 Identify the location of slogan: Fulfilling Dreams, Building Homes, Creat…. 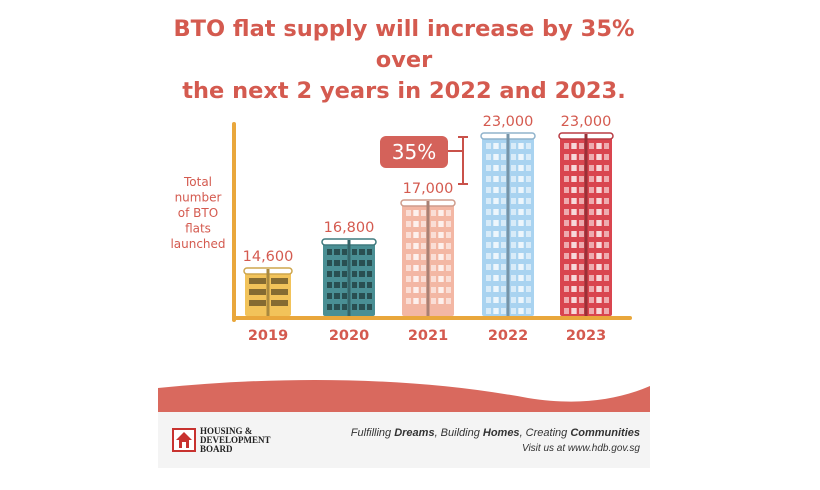
(495, 441).